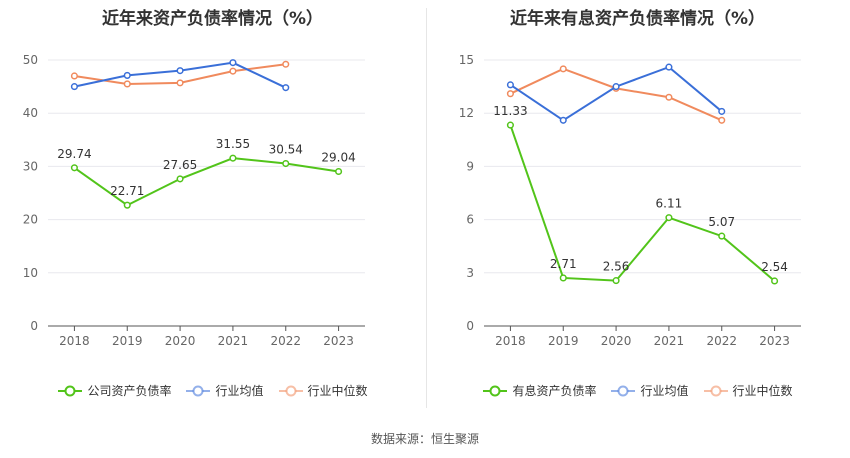 The width and height of the screenshot is (850, 458). What do you see at coordinates (180, 165) in the screenshot?
I see `data-label: 27.65` at bounding box center [180, 165].